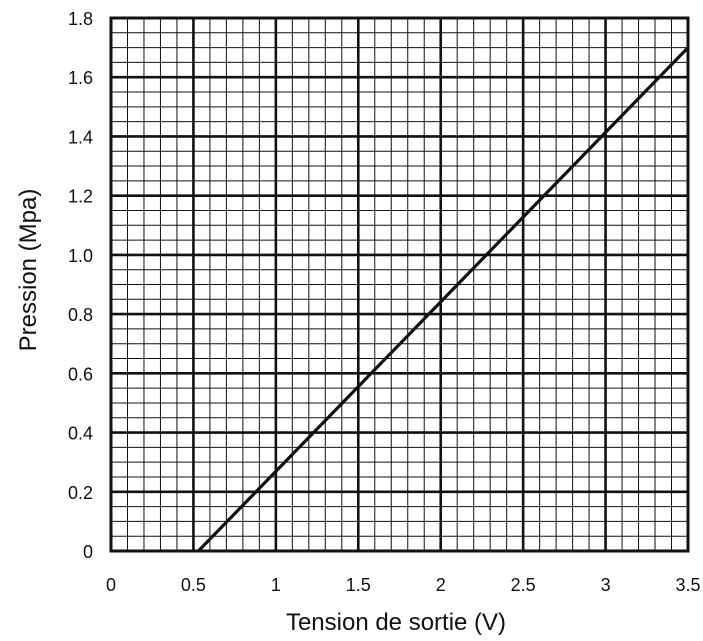 Image resolution: width=703 pixels, height=641 pixels. Describe the element at coordinates (80, 137) in the screenshot. I see `y-tick-label: 1.4` at that location.